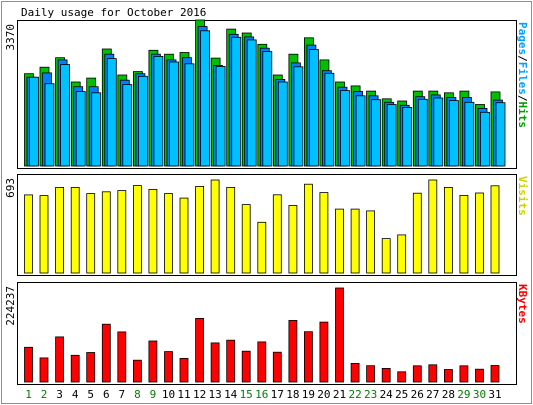 Image resolution: width=533 pixels, height=405 pixels. What do you see at coordinates (277, 394) in the screenshot?
I see `x-label-day-17: 17` at bounding box center [277, 394].